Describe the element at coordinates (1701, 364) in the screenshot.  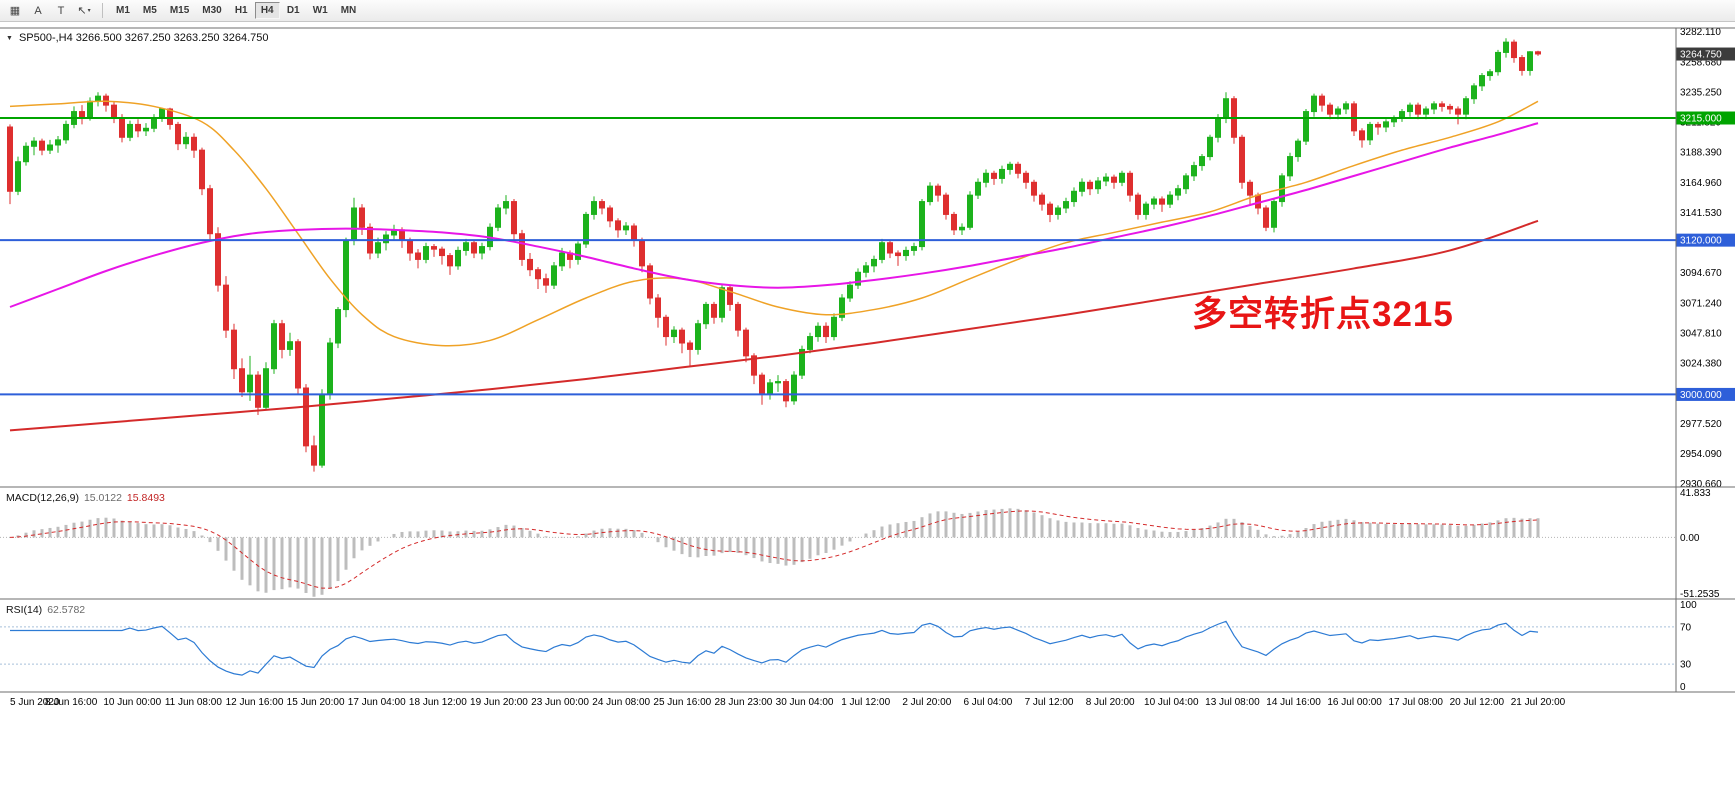
I see `svg-text: 3024.380` at that location.